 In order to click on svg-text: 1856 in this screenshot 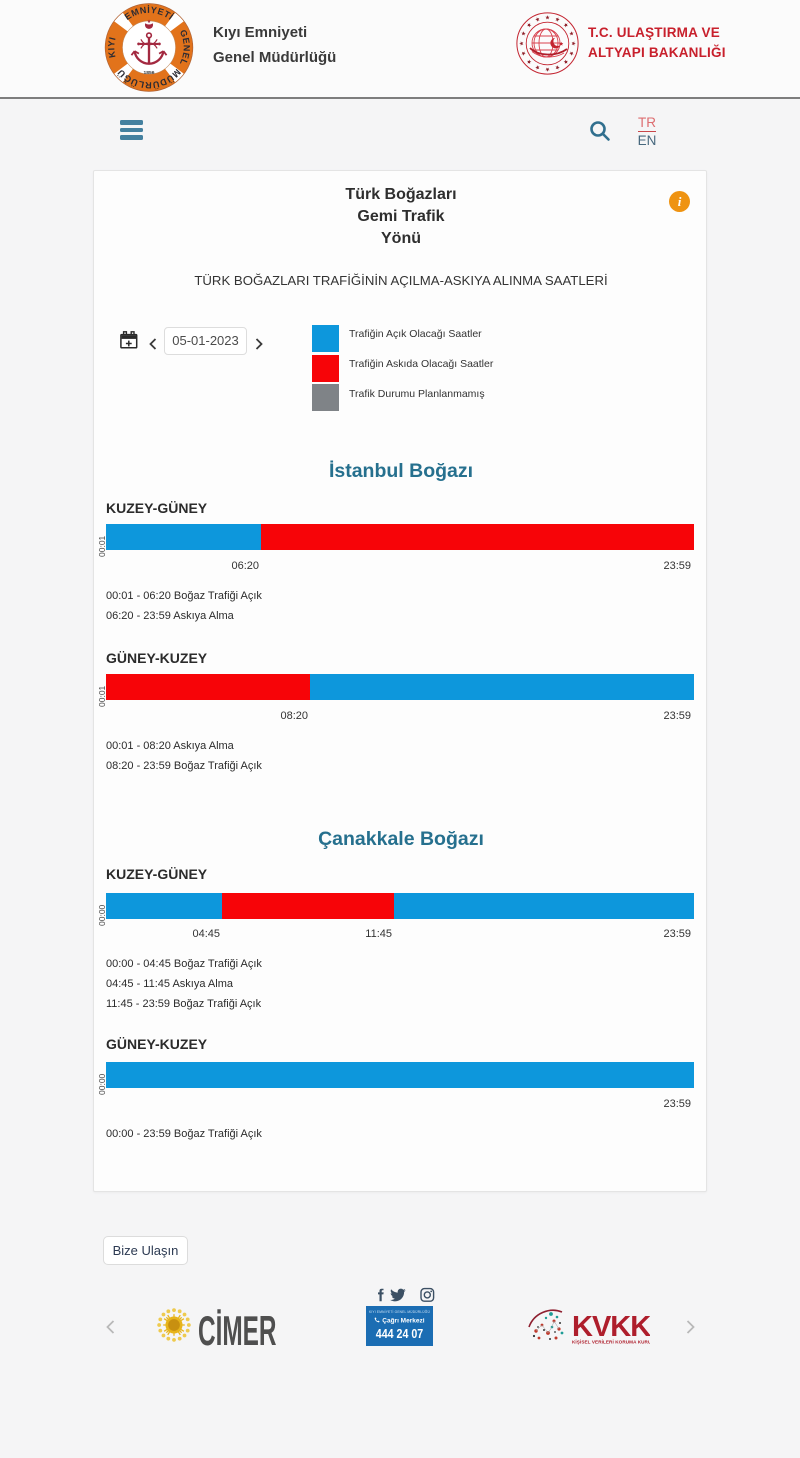, I will do `click(149, 73)`.